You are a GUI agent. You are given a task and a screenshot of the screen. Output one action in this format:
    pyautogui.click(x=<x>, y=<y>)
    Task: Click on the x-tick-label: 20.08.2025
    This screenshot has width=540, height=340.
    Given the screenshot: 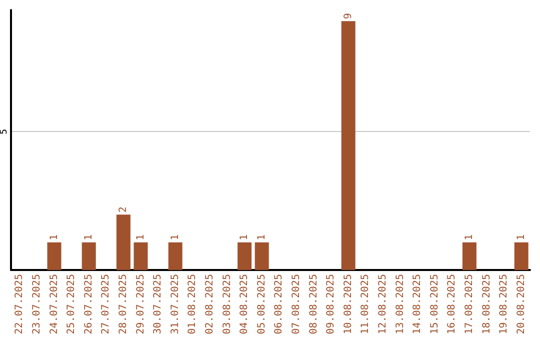 What is the action you would take?
    pyautogui.click(x=521, y=304)
    